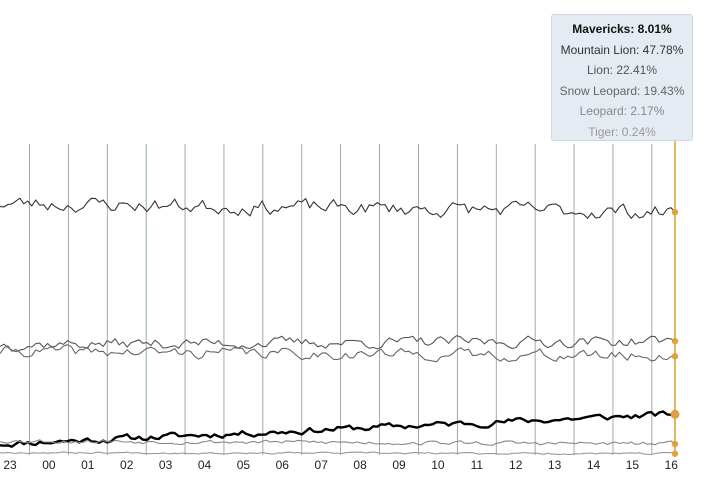 This screenshot has height=485, width=709. I want to click on x-tick-label: 06, so click(283, 465).